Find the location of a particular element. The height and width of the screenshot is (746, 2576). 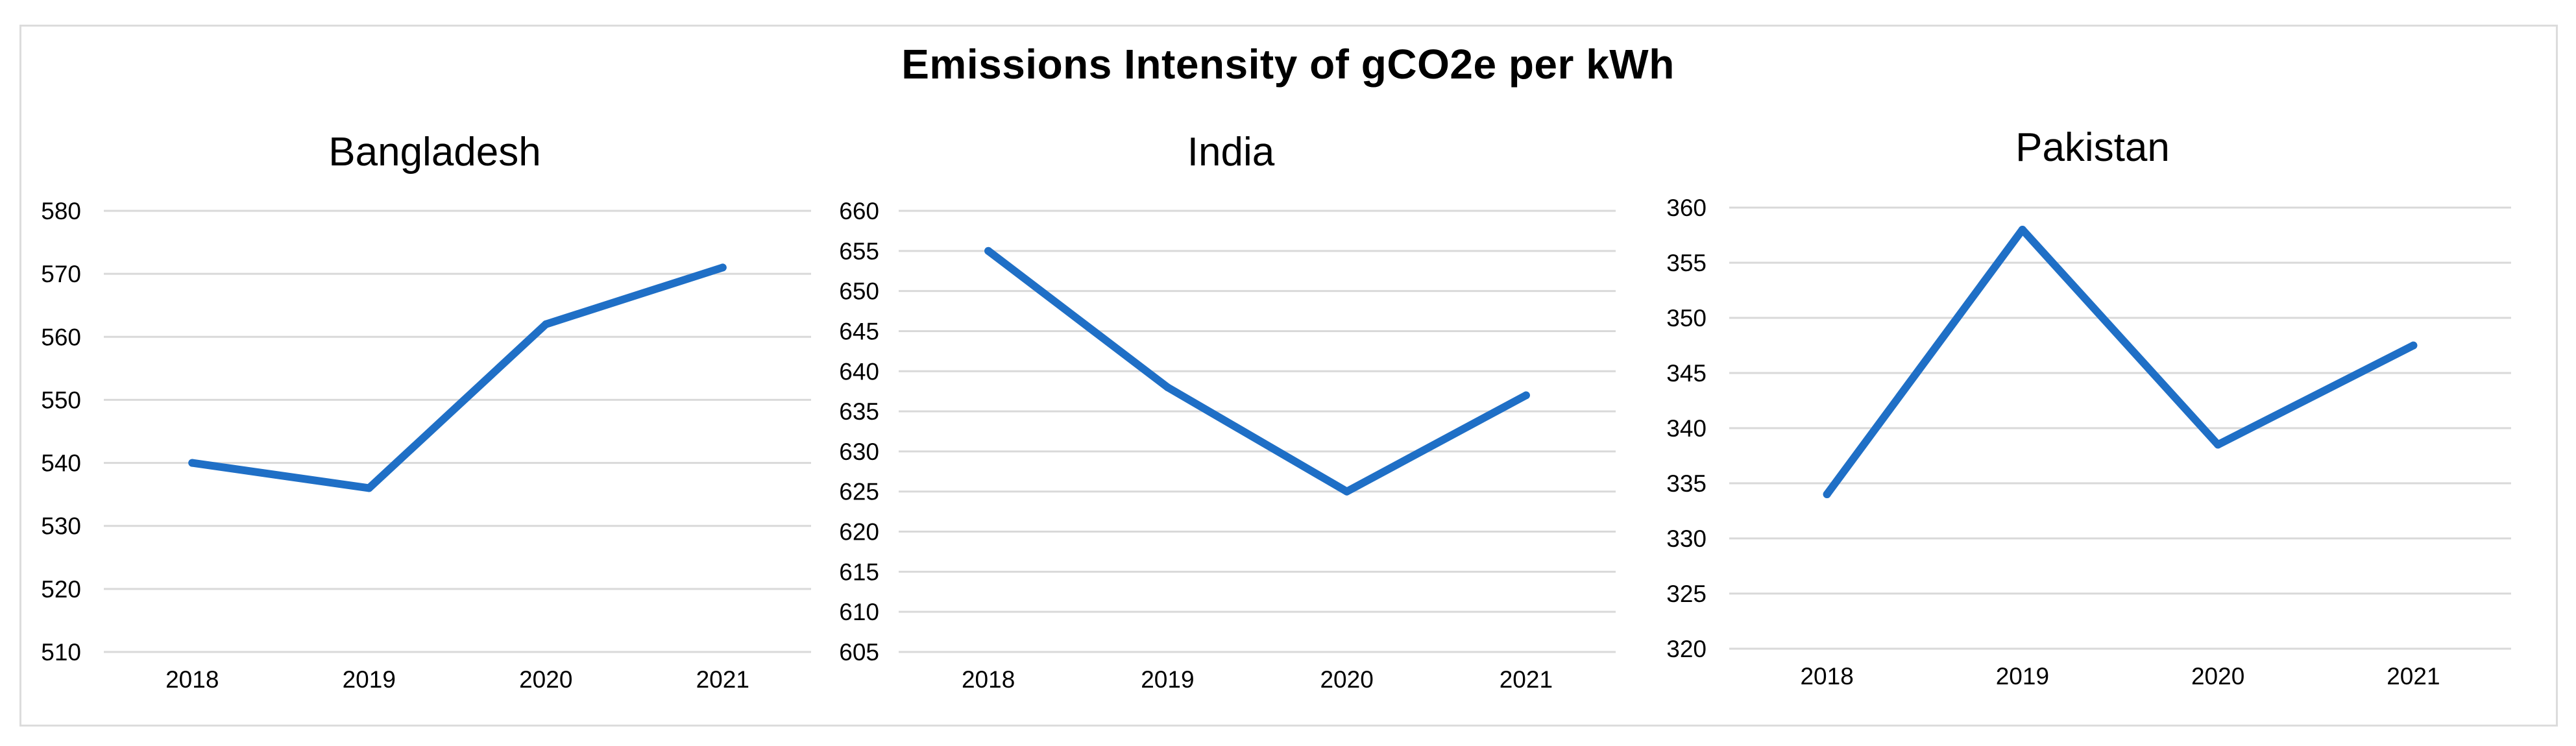

y-tick-label: 530 is located at coordinates (61, 526).